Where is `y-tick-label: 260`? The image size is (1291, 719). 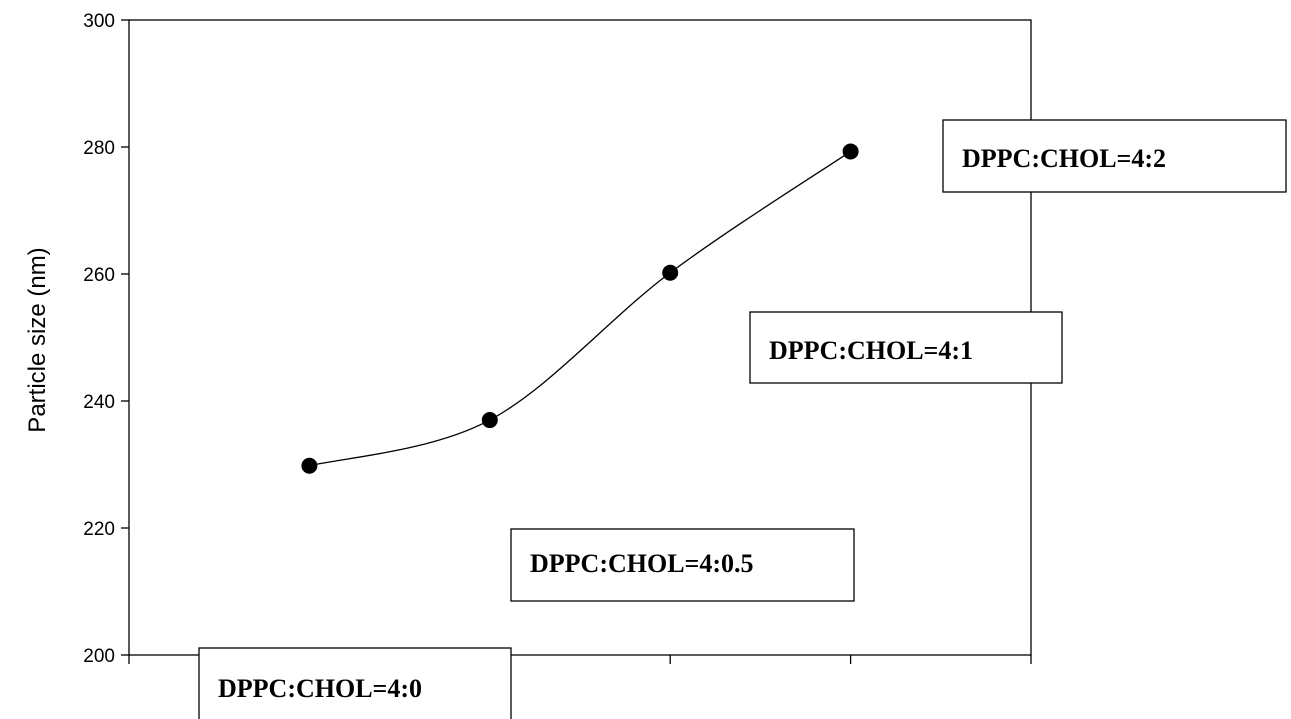 y-tick-label: 260 is located at coordinates (99, 275).